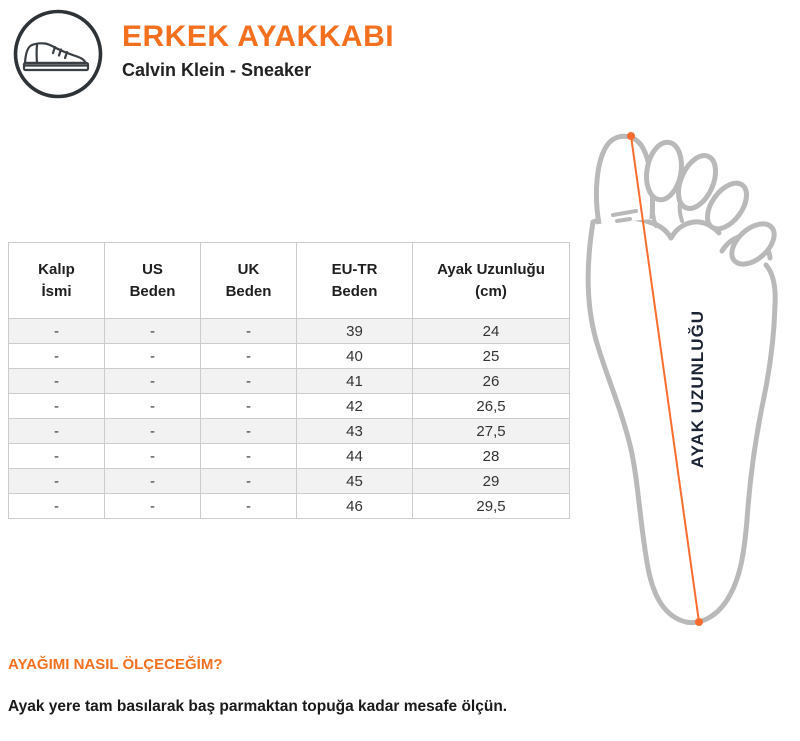 The width and height of the screenshot is (800, 741). I want to click on column-header-line: UK, so click(248, 269).